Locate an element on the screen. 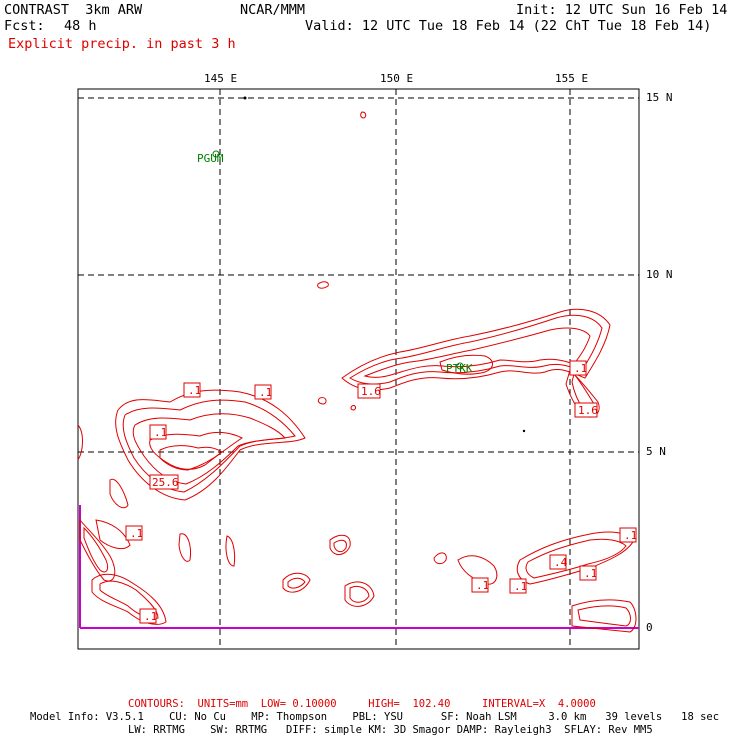 This screenshot has width=740, height=740. contour-label-2: .1 is located at coordinates (263, 392).